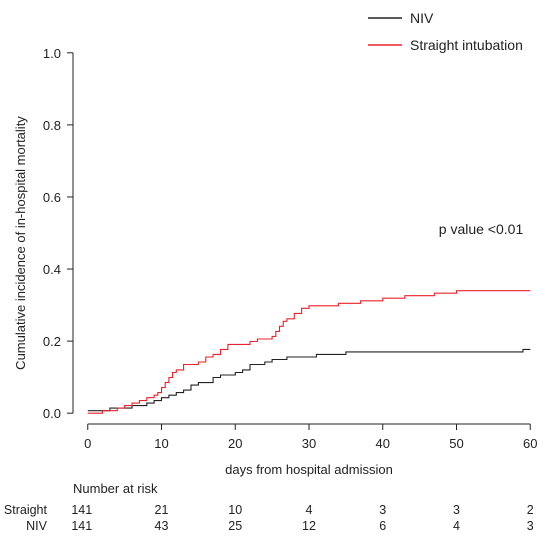 This screenshot has width=550, height=544. Describe the element at coordinates (52, 125) in the screenshot. I see `y-tick-label: 0.8` at that location.